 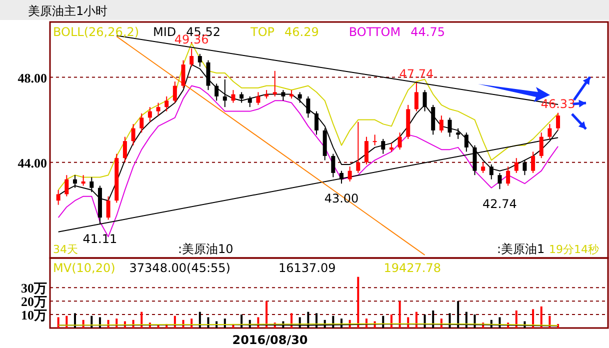 I want to click on chart-title: 美原油主1小时, so click(x=68, y=11).